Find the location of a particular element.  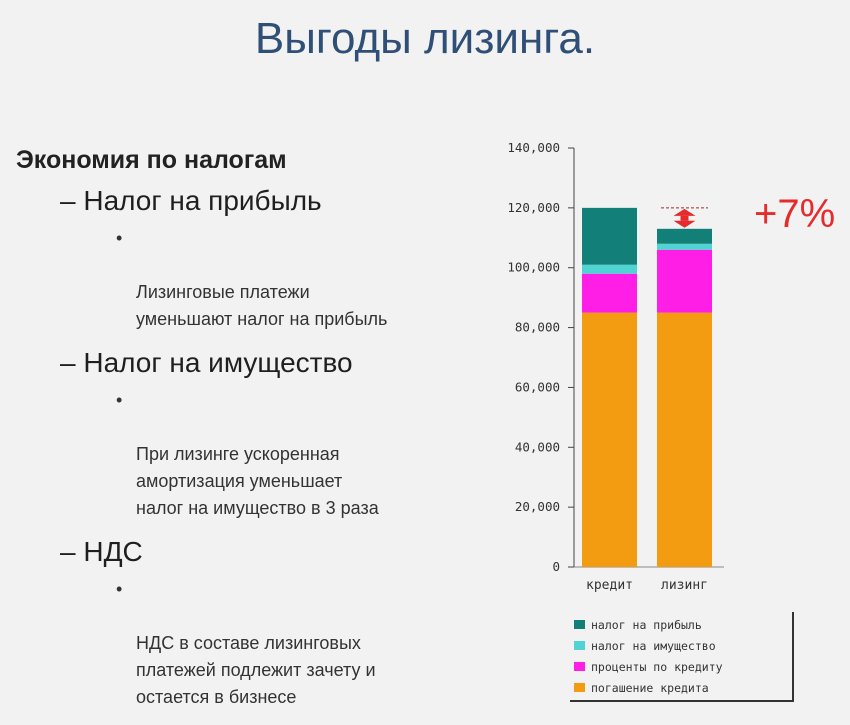

arrow-shaft is located at coordinates (684, 218).